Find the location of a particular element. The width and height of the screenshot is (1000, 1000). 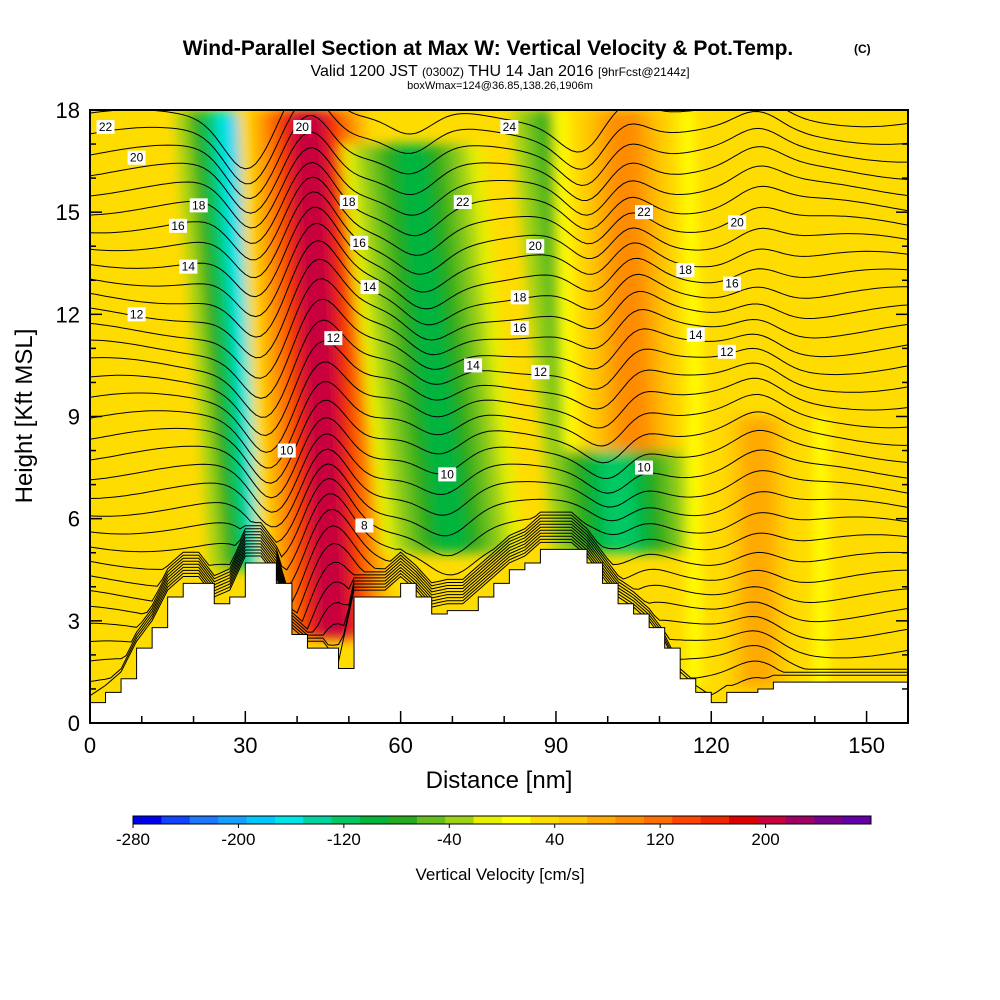

theta-contour-label: 24 is located at coordinates (509, 127).